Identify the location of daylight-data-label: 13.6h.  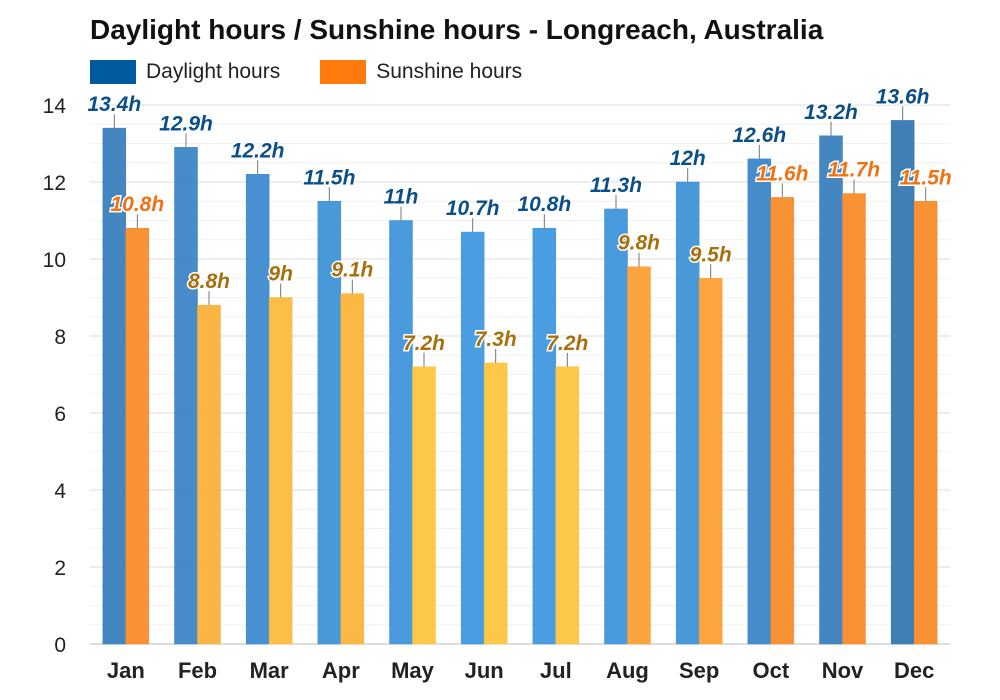
(903, 96).